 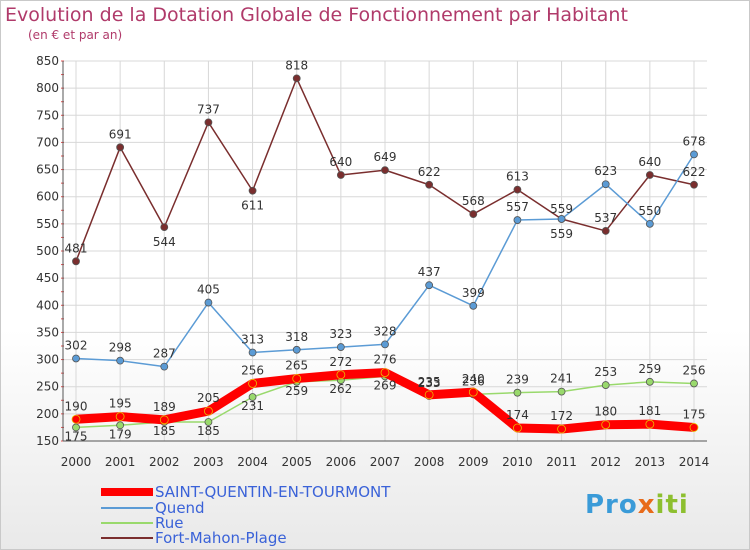 I want to click on x-tick-label: 2013, so click(x=650, y=462).